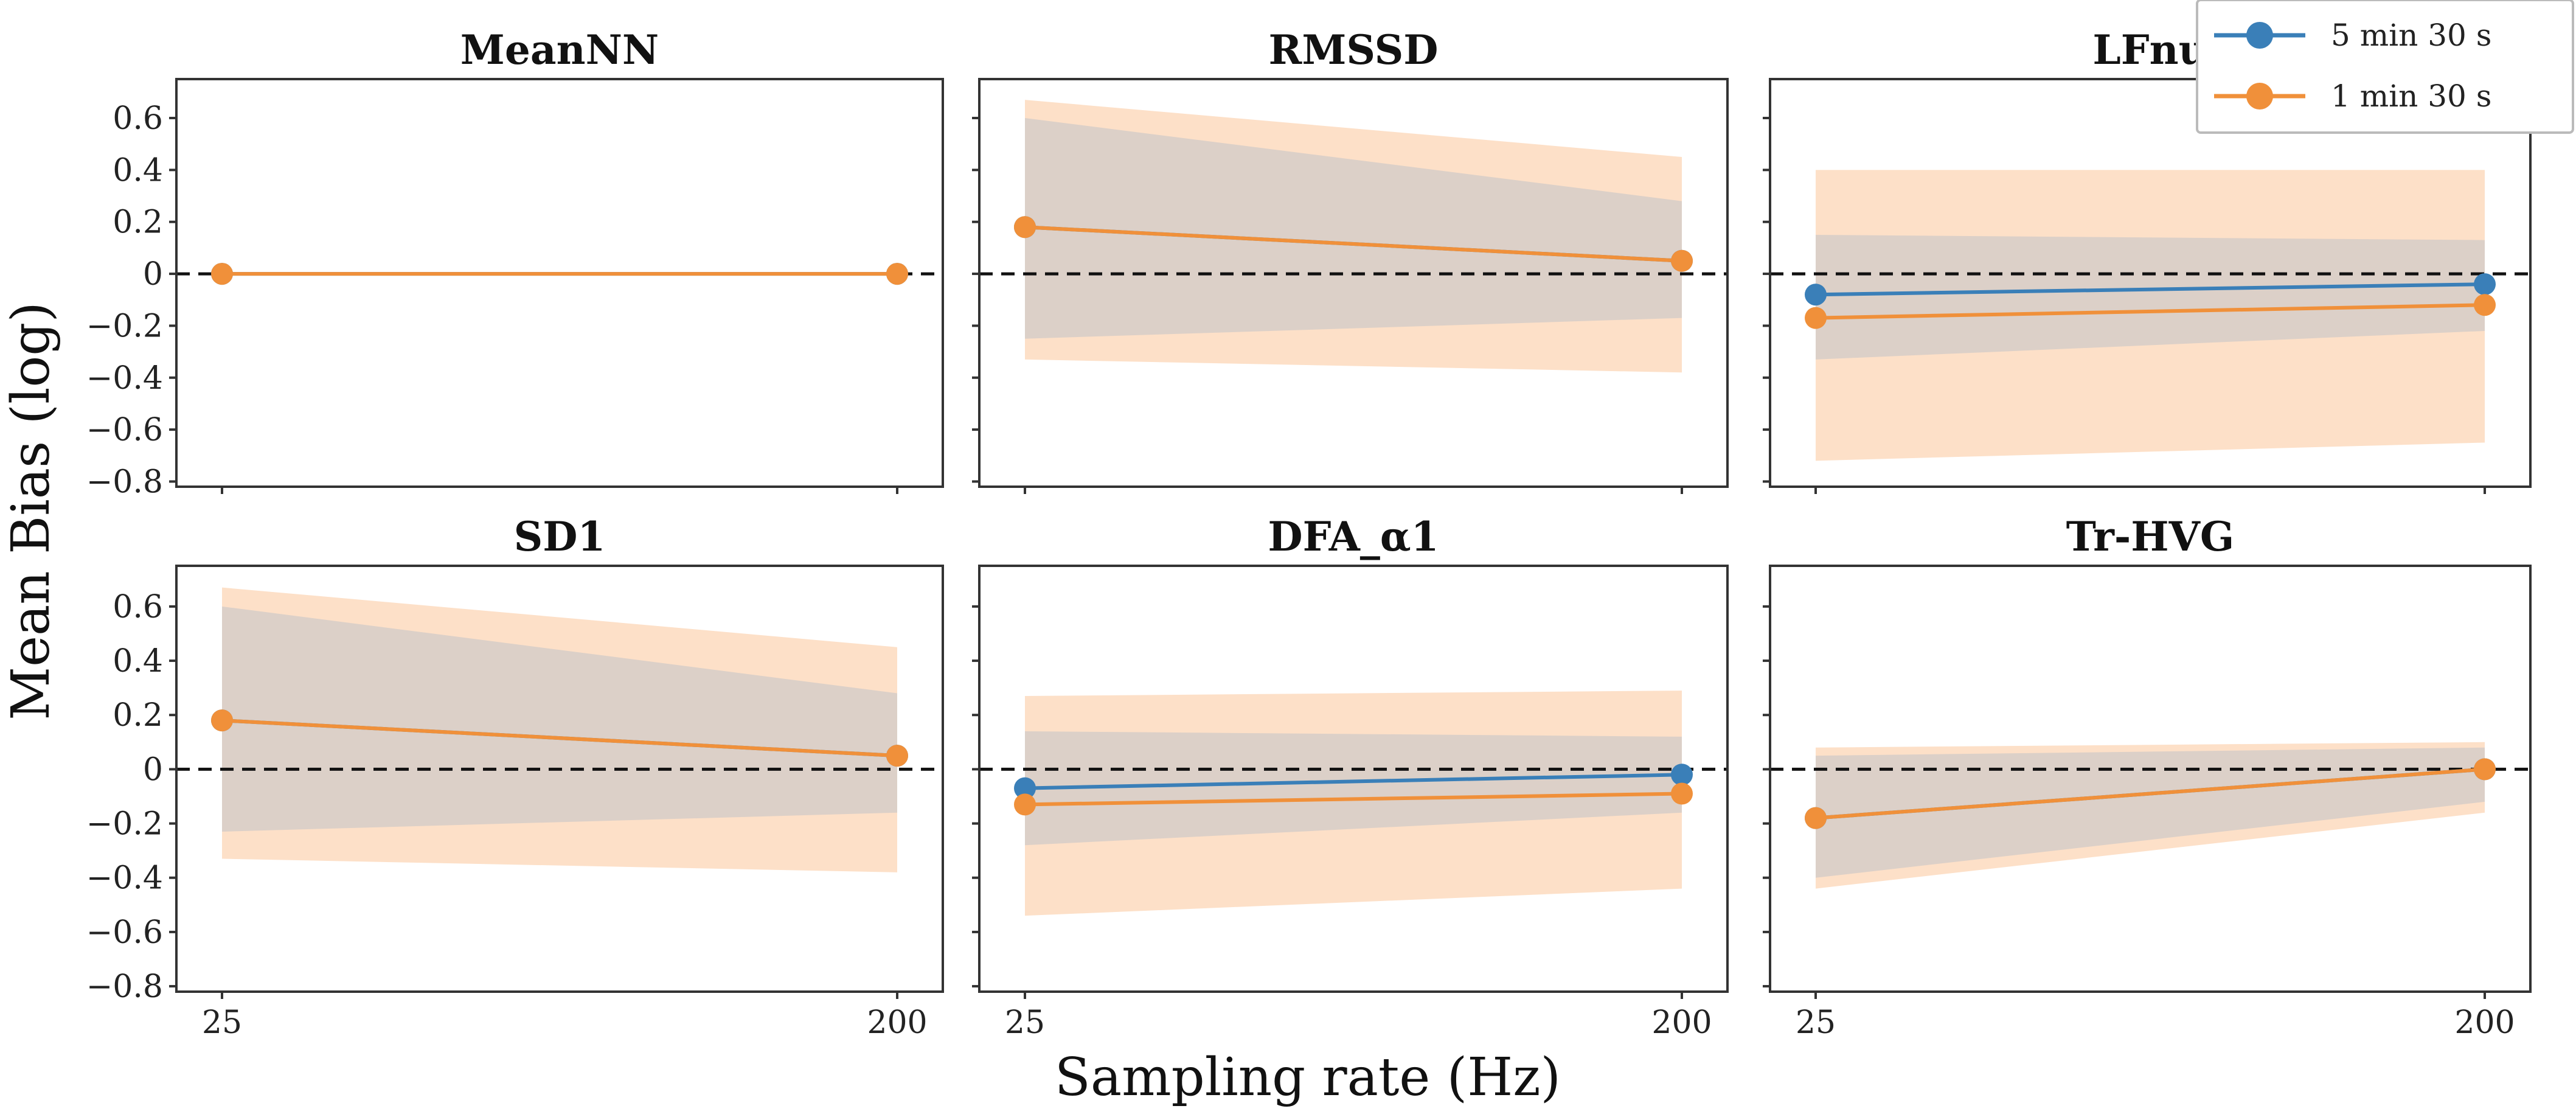  What do you see at coordinates (2149, 50) in the screenshot?
I see `panel-3-title: LFnu` at bounding box center [2149, 50].